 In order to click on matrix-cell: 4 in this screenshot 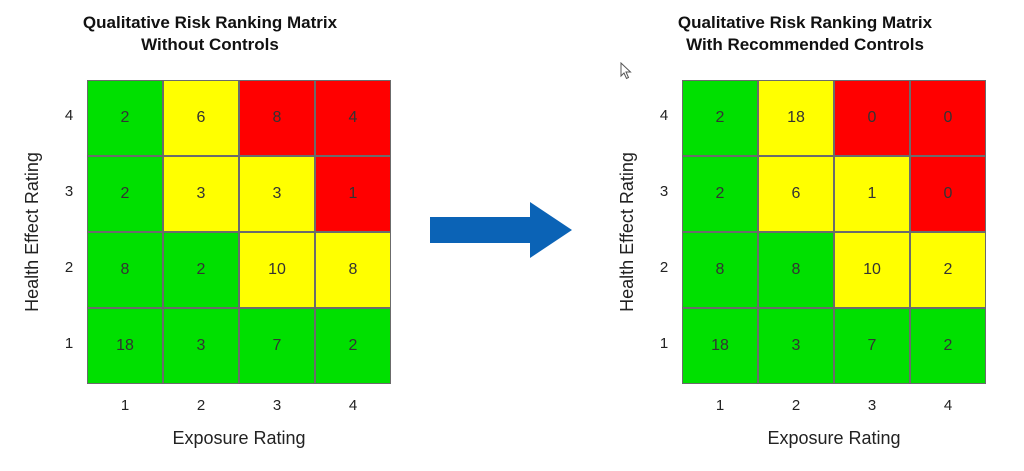, I will do `click(353, 118)`.